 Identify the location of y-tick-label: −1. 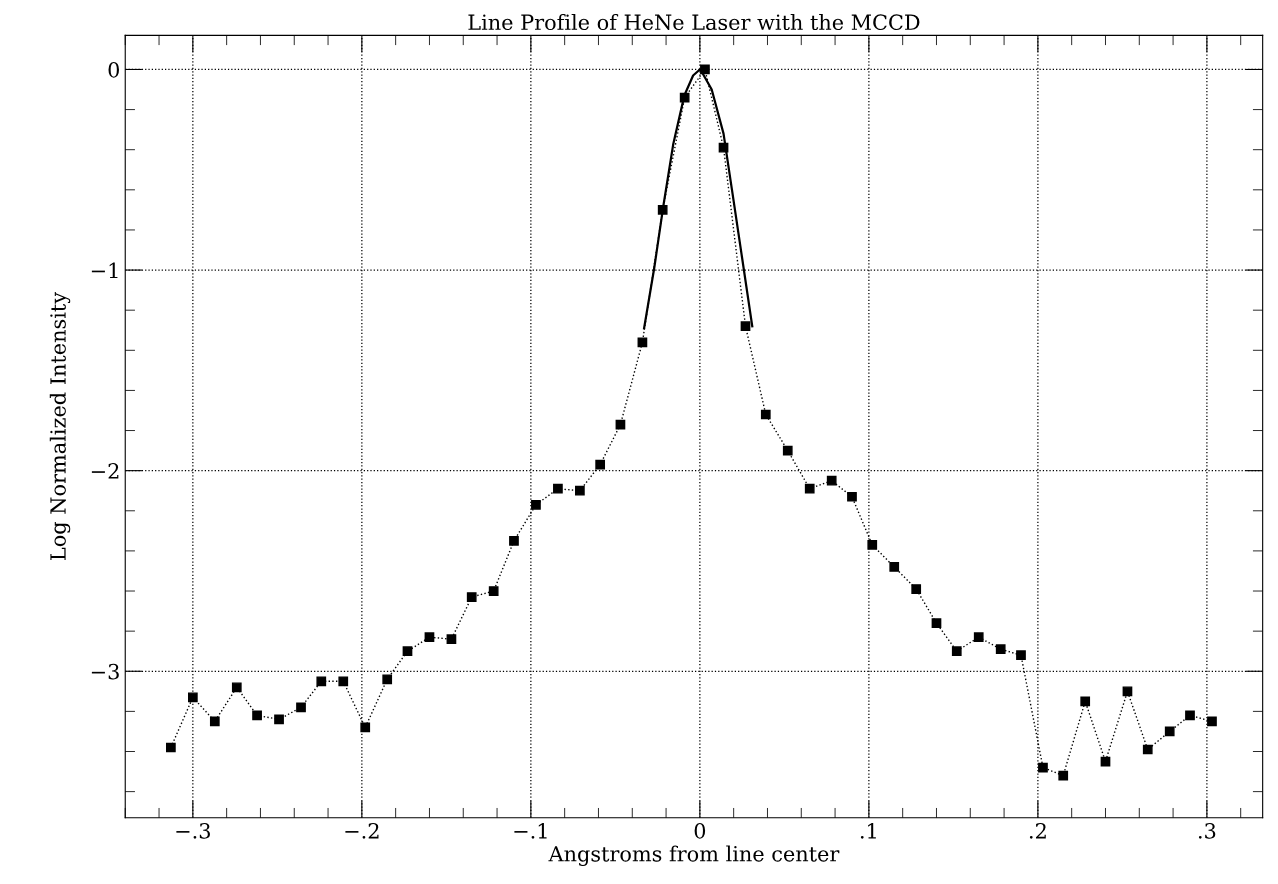
(104, 270).